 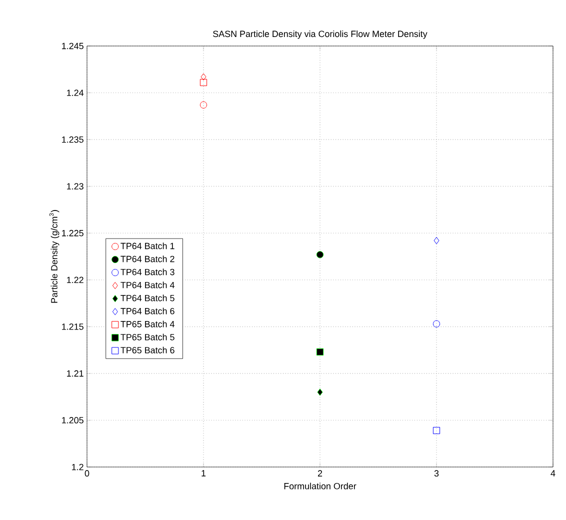 What do you see at coordinates (436, 473) in the screenshot?
I see `x-tick-label: 3` at bounding box center [436, 473].